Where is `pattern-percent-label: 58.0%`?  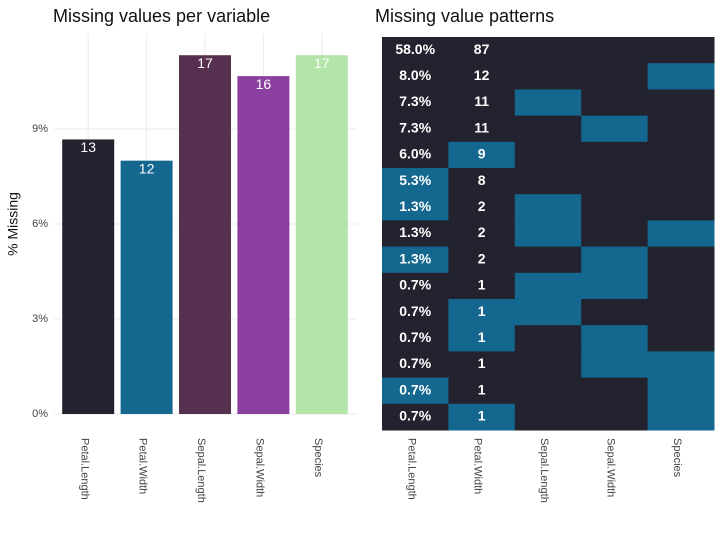
pattern-percent-label: 58.0% is located at coordinates (415, 49).